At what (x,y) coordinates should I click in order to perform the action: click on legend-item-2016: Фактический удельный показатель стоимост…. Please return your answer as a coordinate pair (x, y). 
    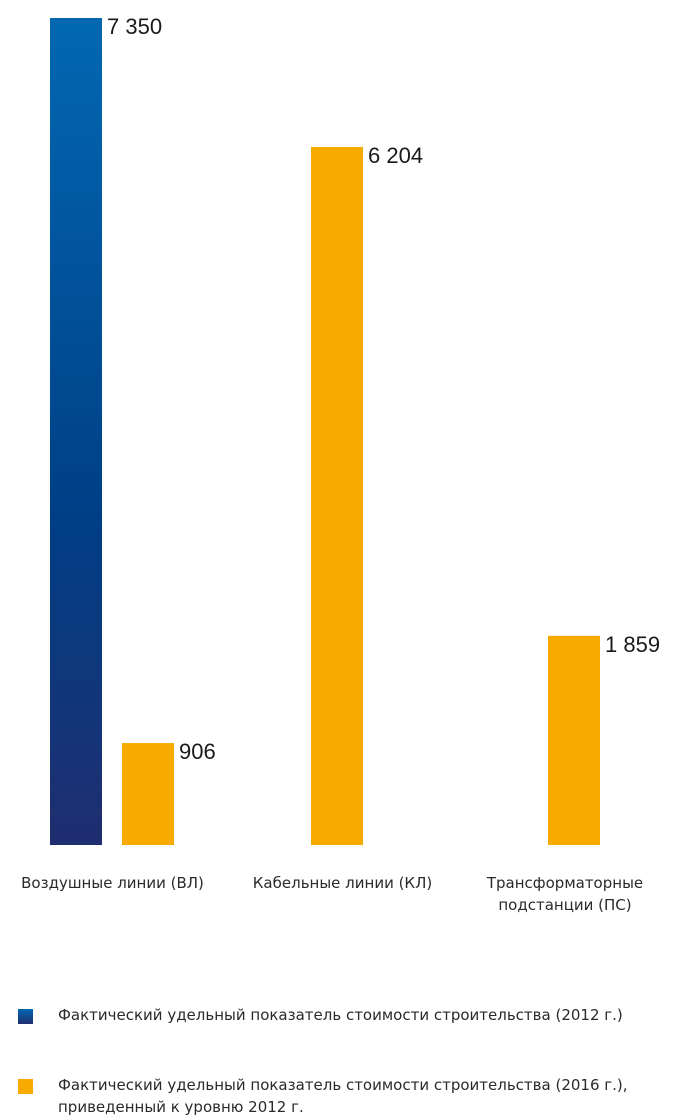
    Looking at the image, I should click on (333, 1096).